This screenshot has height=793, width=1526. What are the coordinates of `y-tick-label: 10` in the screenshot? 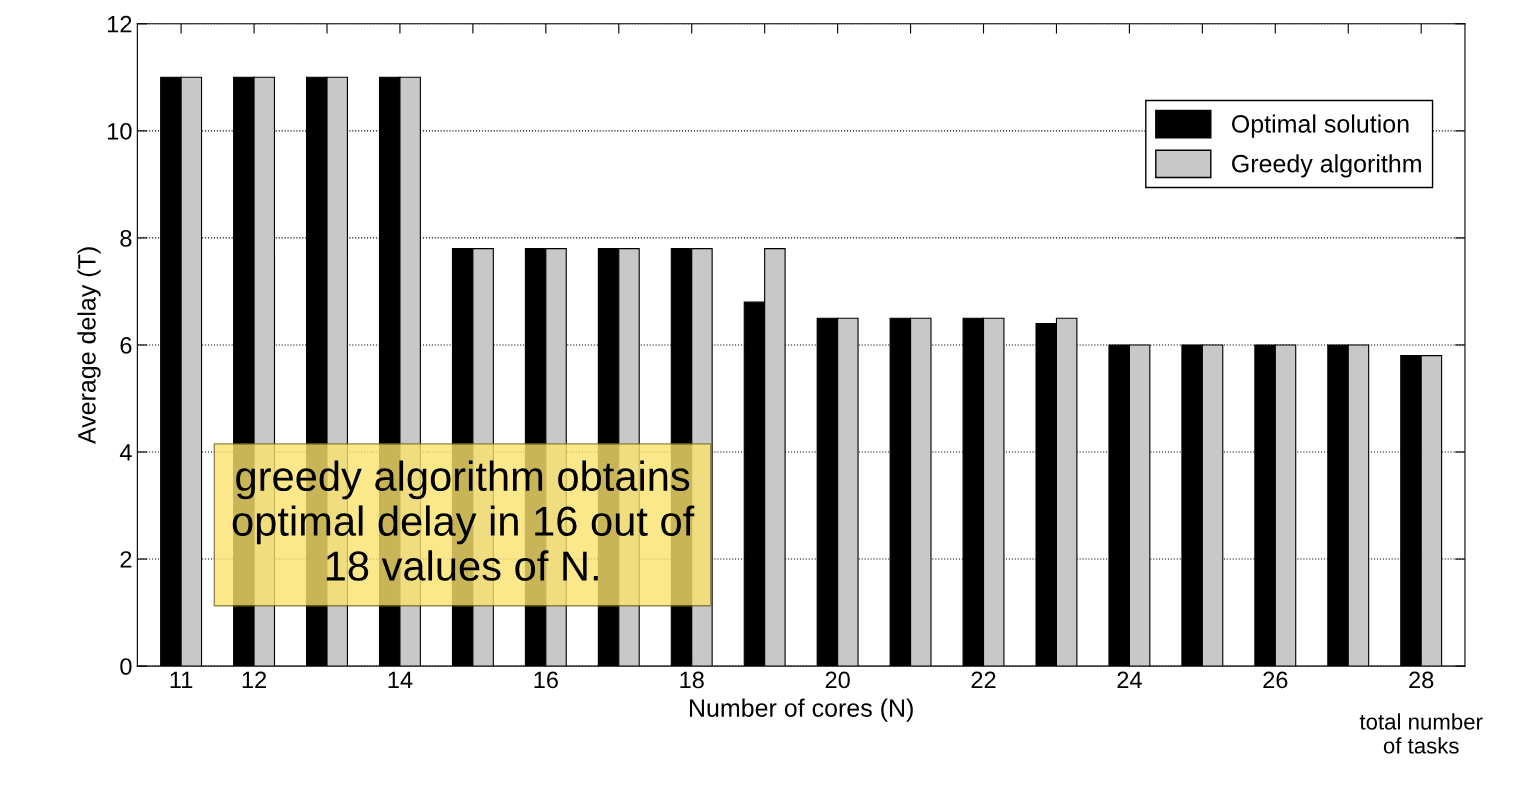 It's located at (120, 131).